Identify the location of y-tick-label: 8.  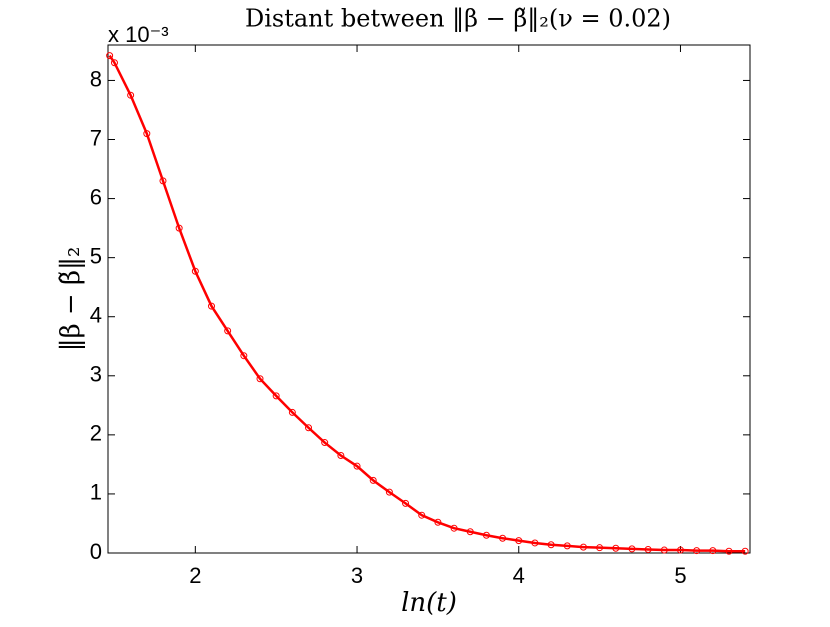
(96, 78).